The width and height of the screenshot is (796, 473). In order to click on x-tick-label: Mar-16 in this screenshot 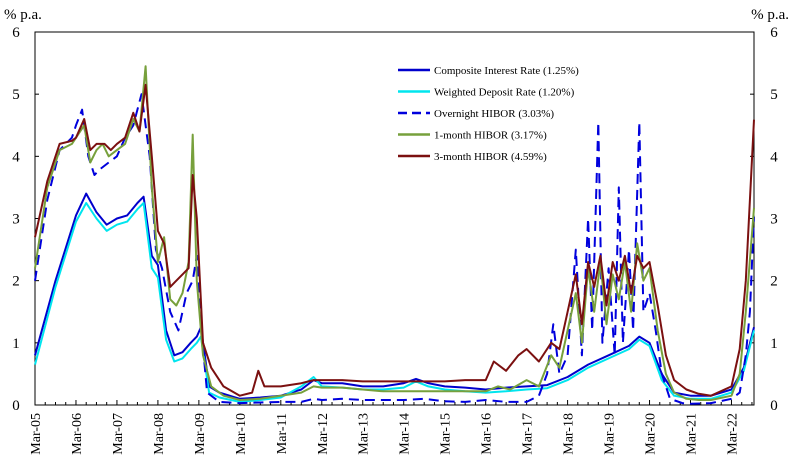, I will do `click(487, 434)`.